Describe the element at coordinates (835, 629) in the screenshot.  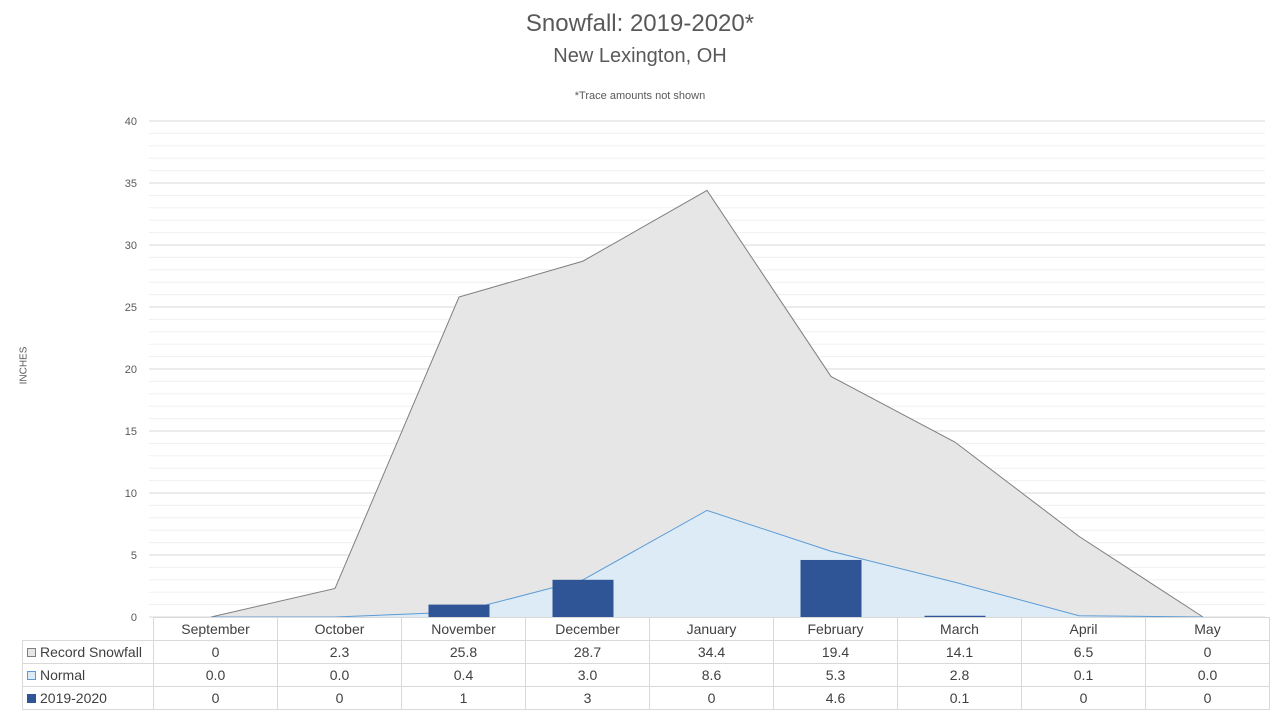
I see `category-label-february: February` at that location.